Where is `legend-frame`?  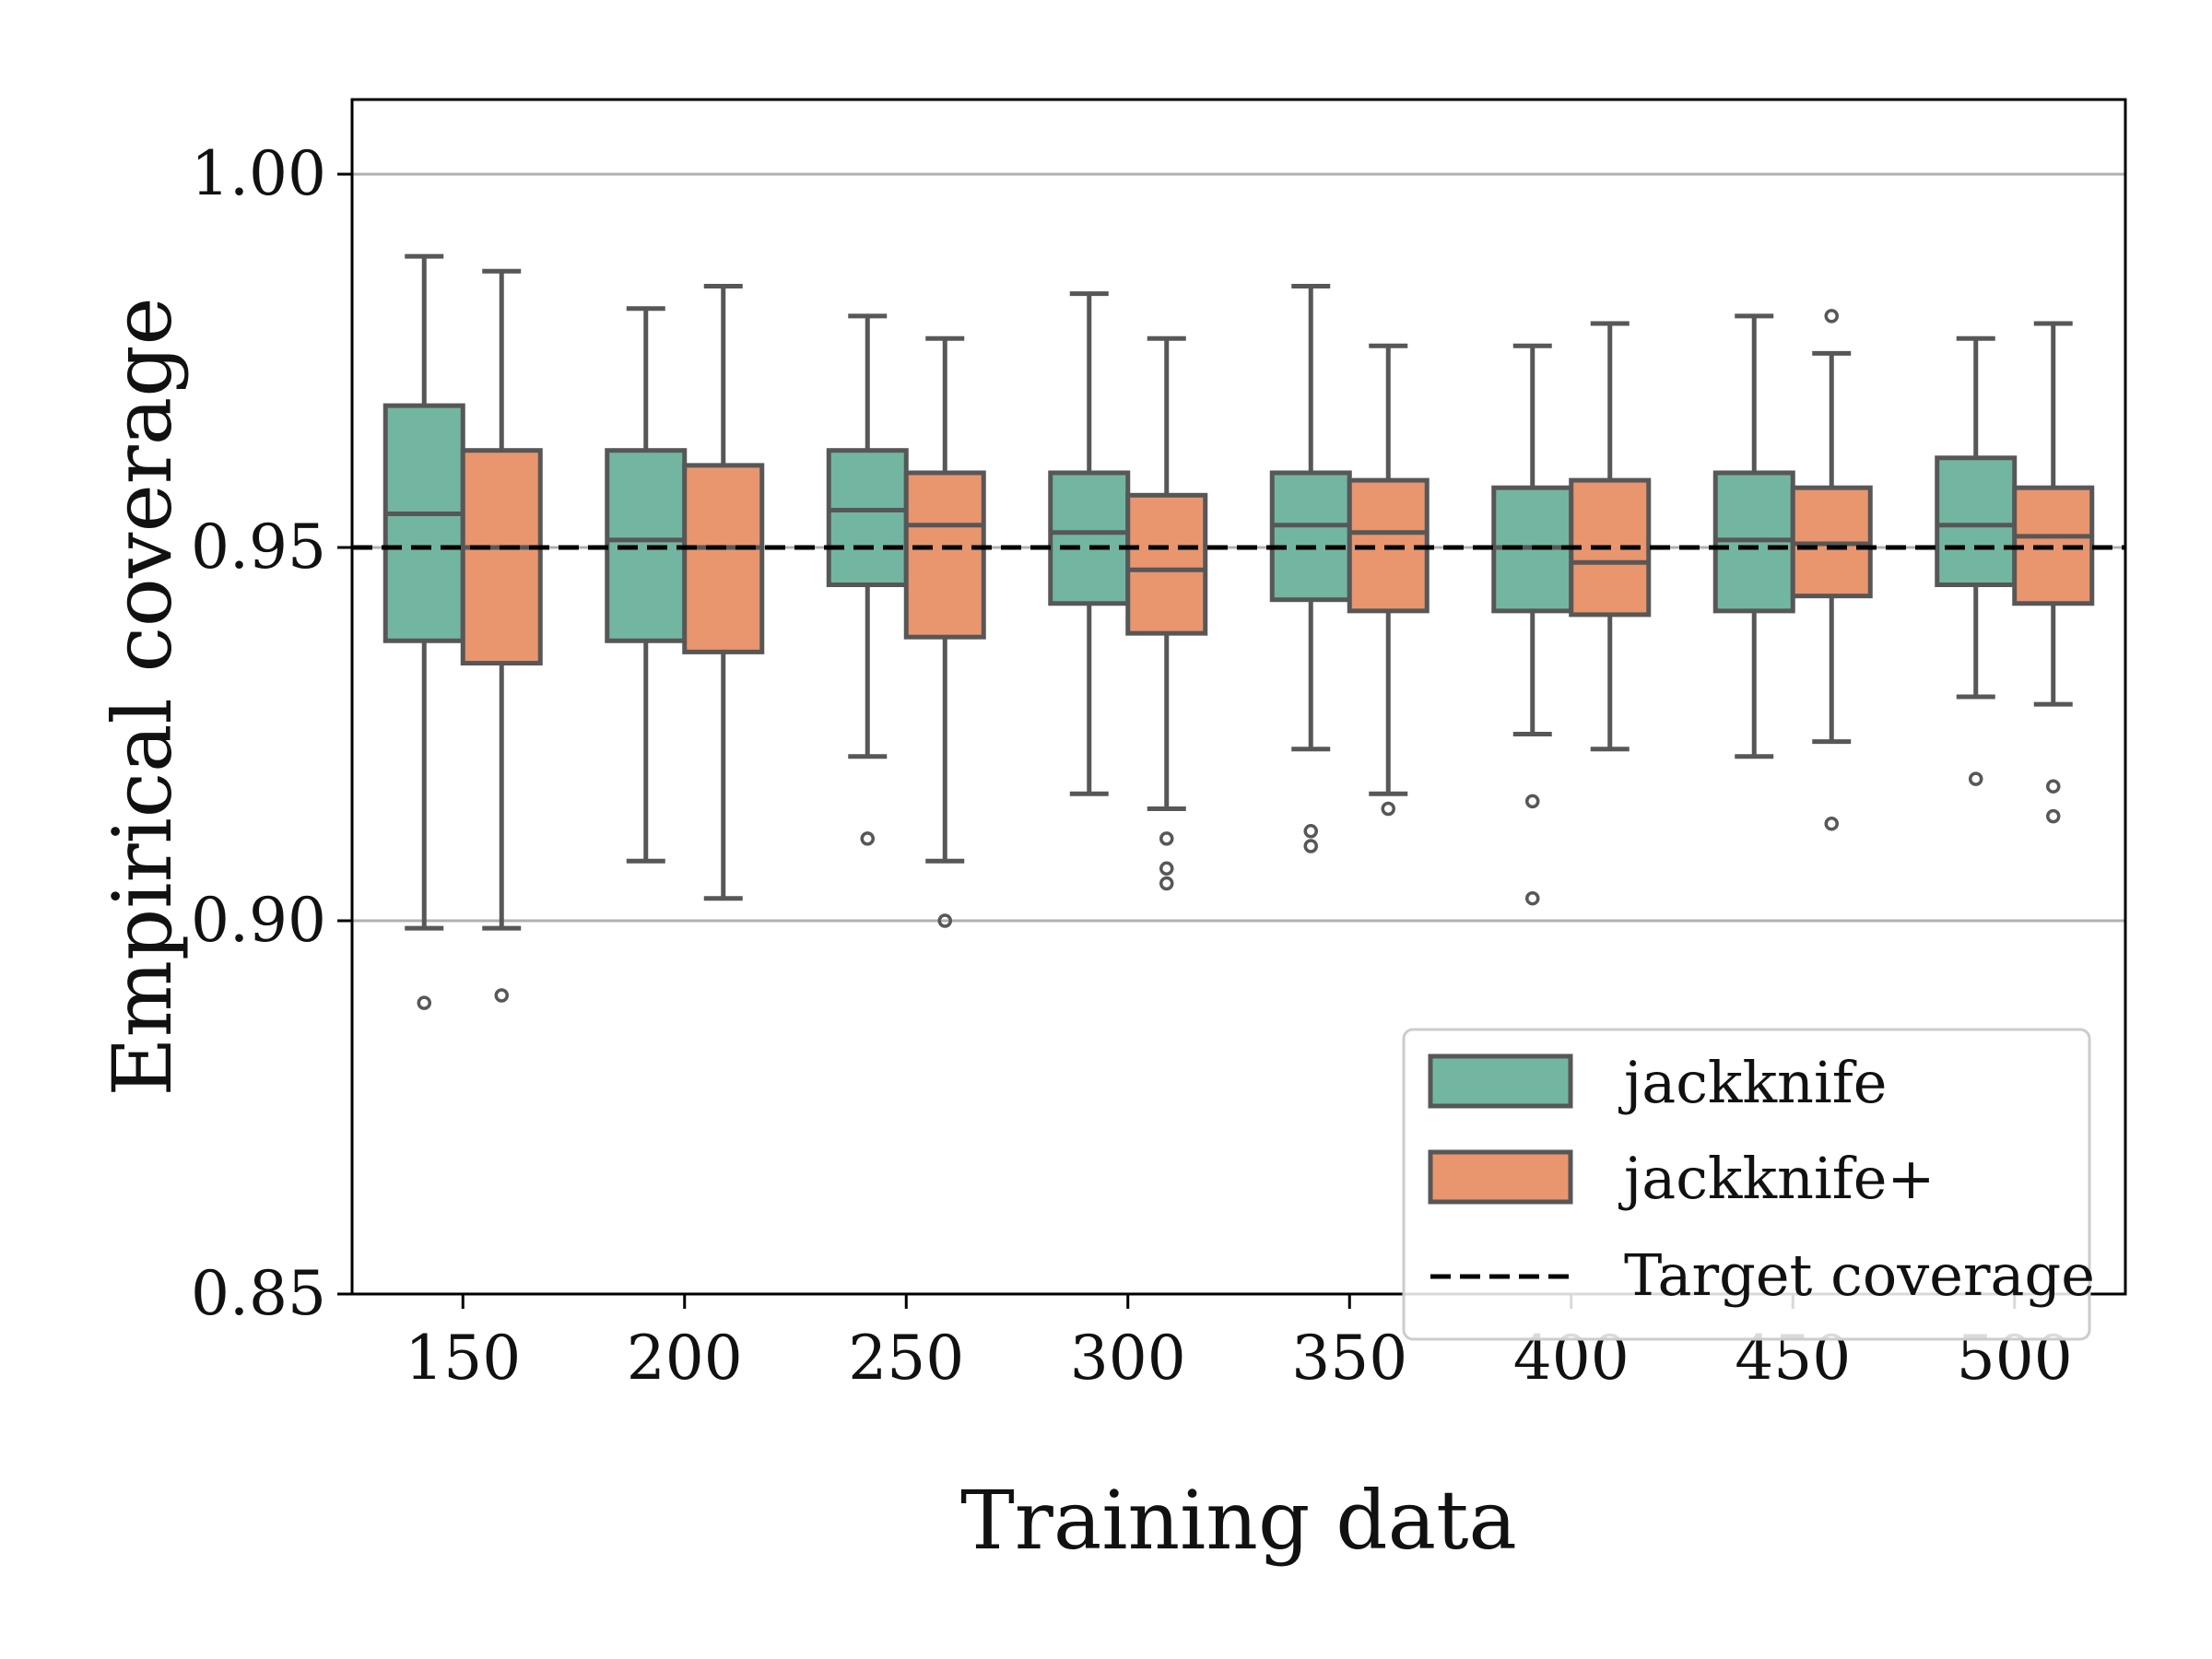
legend-frame is located at coordinates (1746, 1184).